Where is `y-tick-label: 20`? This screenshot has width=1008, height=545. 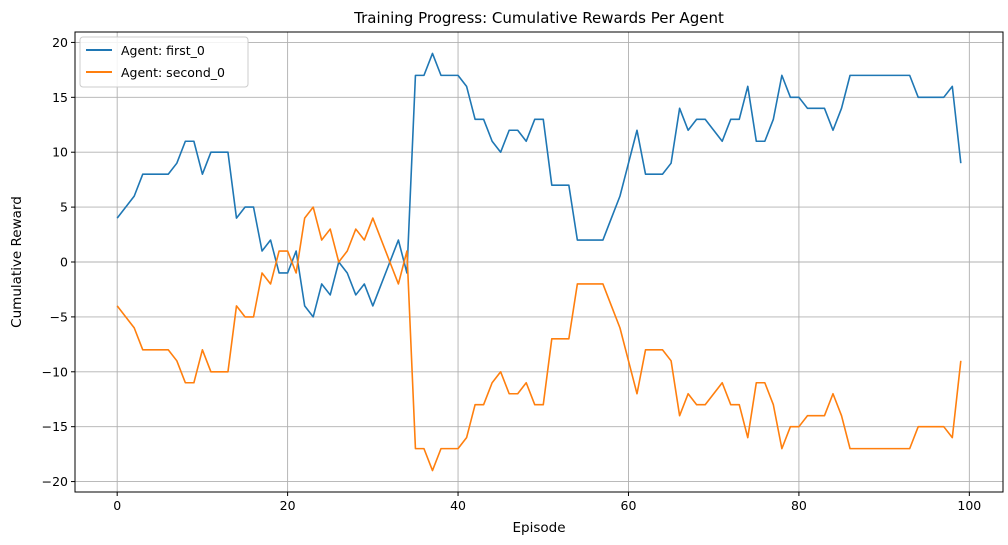 y-tick-label: 20 is located at coordinates (60, 42).